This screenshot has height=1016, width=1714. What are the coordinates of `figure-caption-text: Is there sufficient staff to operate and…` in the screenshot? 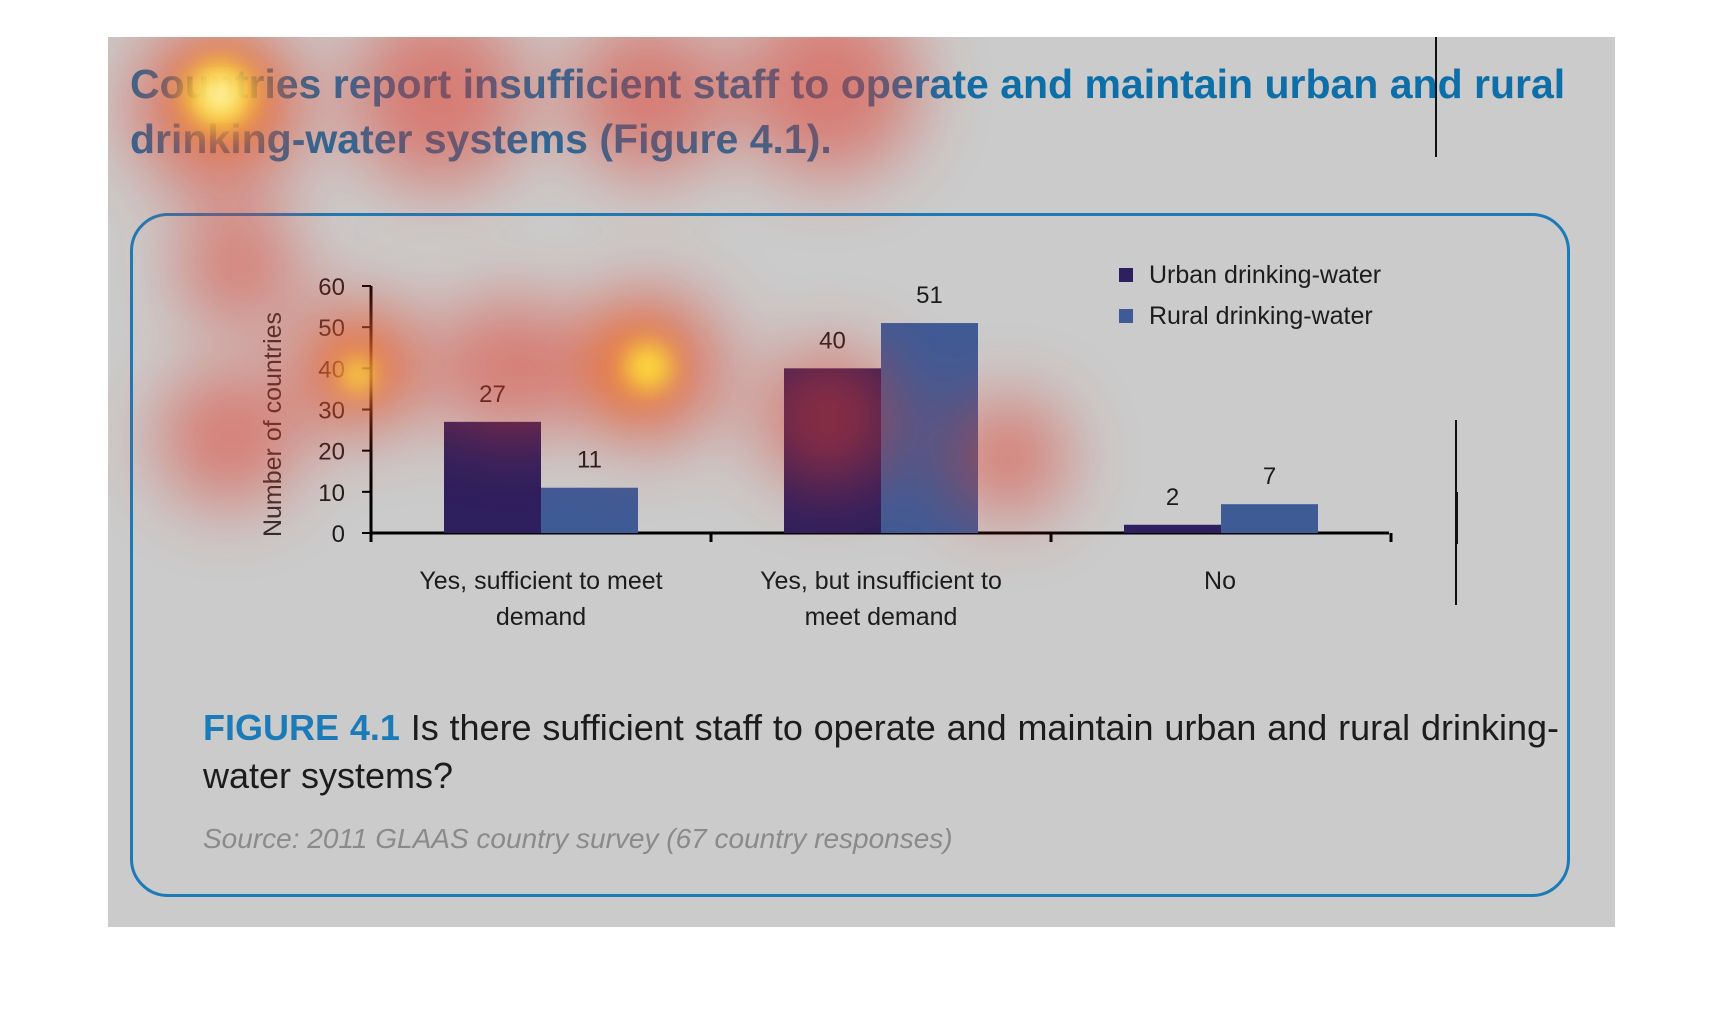 It's located at (881, 751).